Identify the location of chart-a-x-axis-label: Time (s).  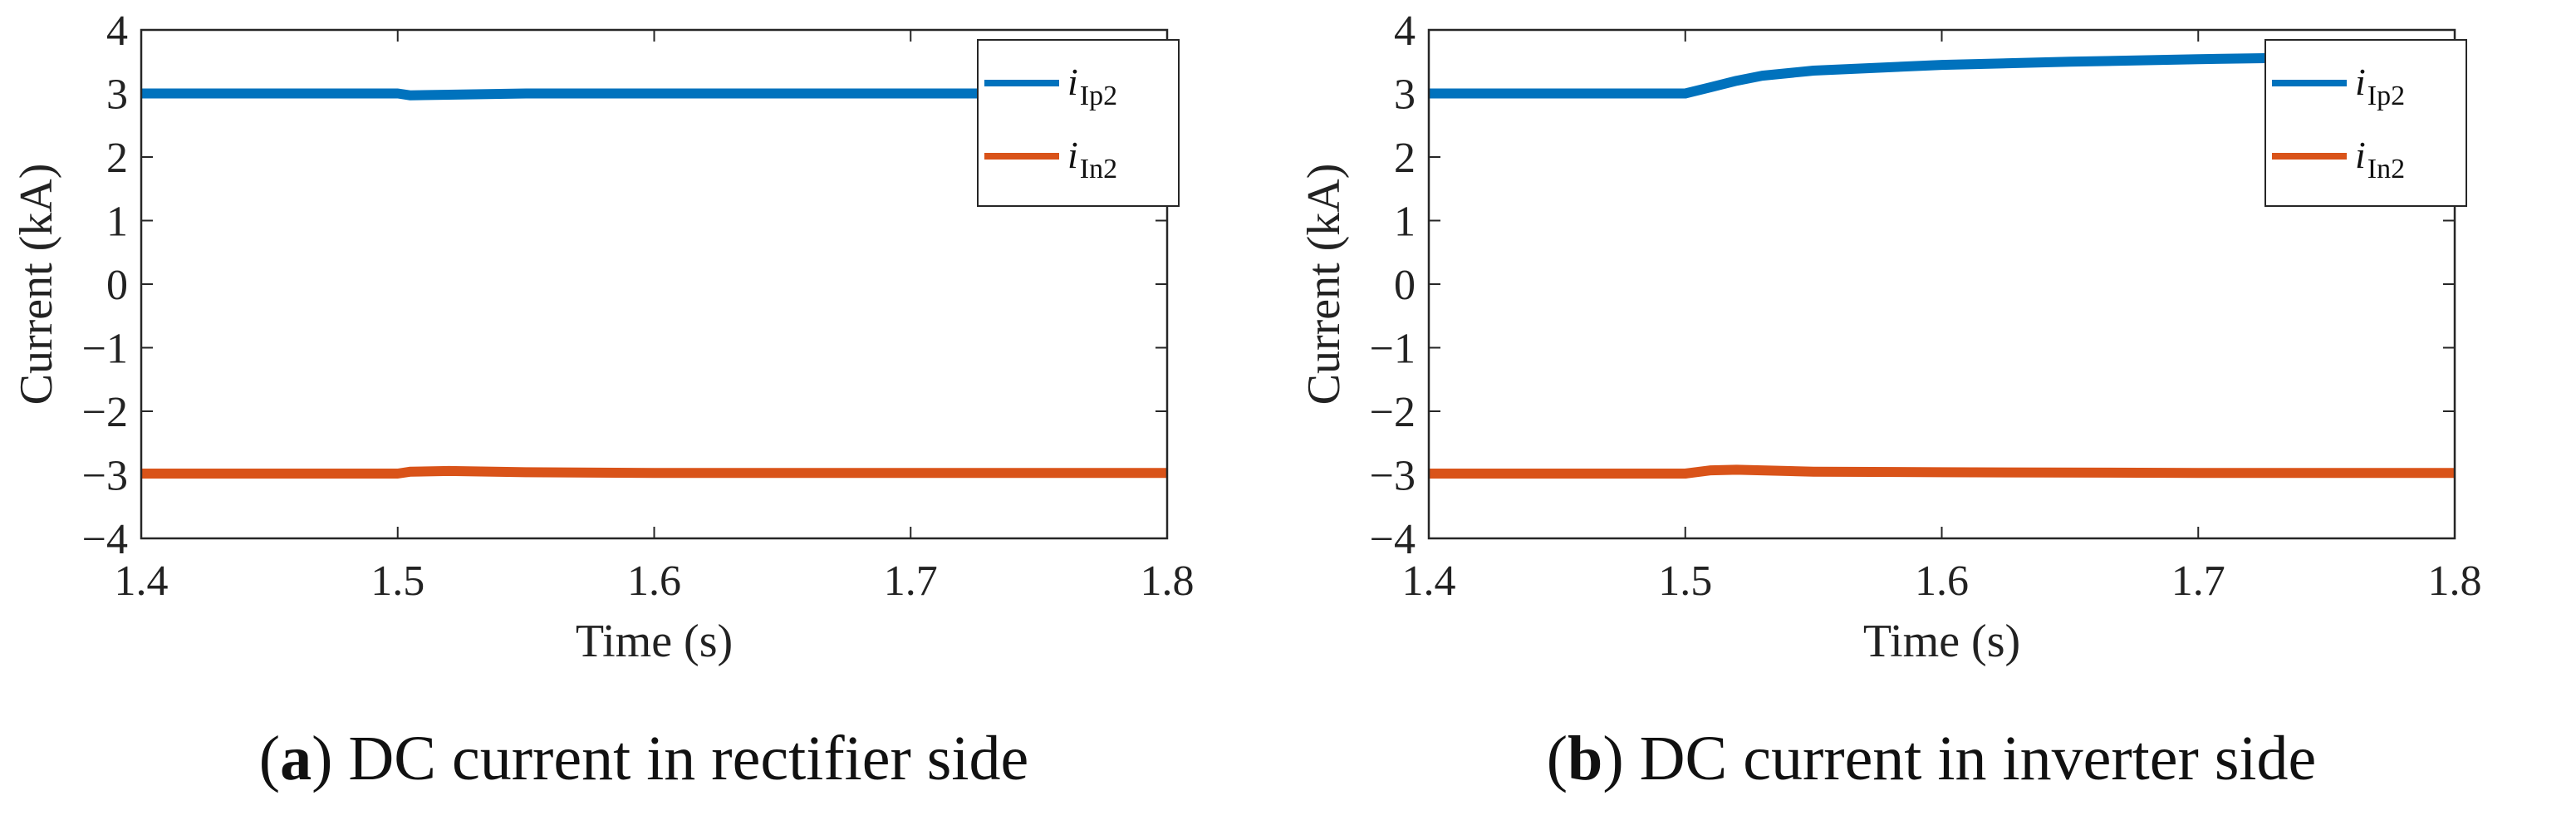
(654, 641).